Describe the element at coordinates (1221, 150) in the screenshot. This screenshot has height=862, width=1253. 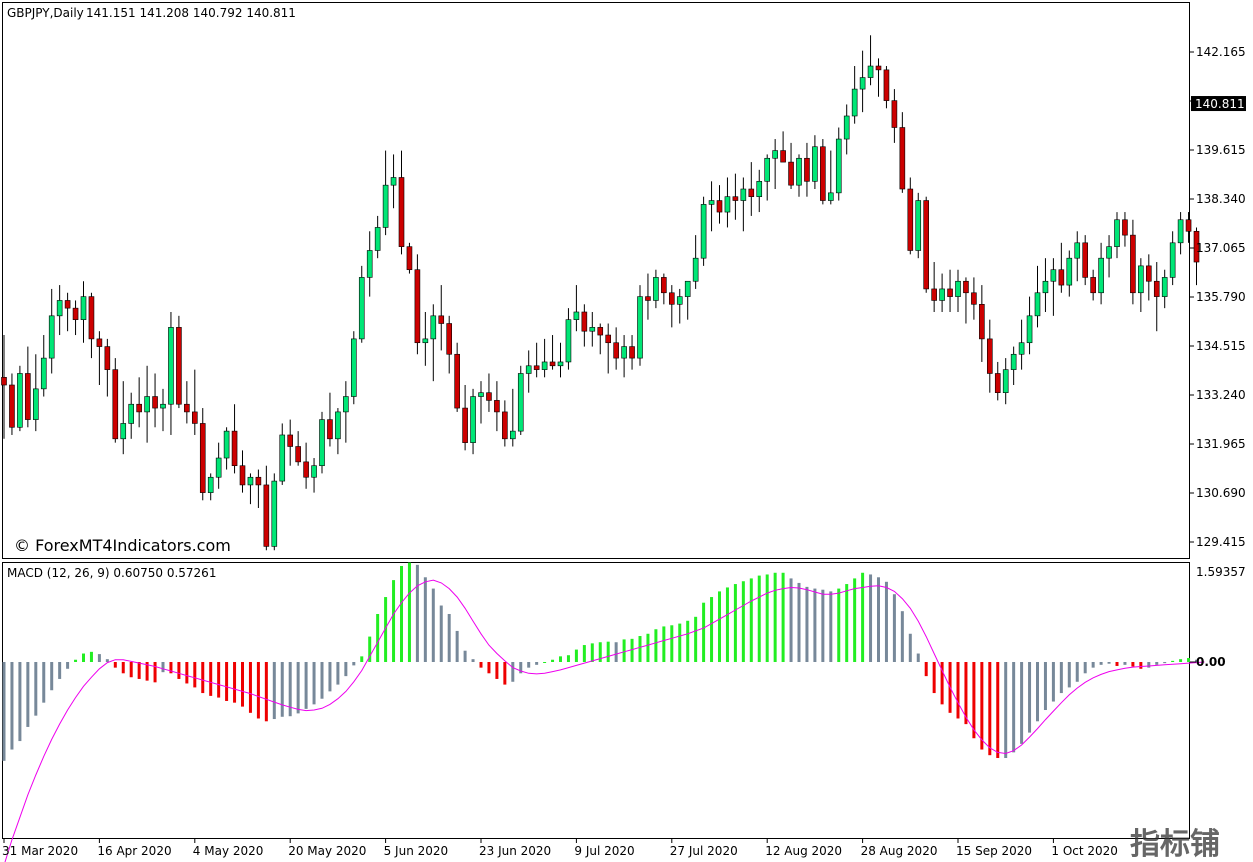
I see `price-tick-label: 139.615` at that location.